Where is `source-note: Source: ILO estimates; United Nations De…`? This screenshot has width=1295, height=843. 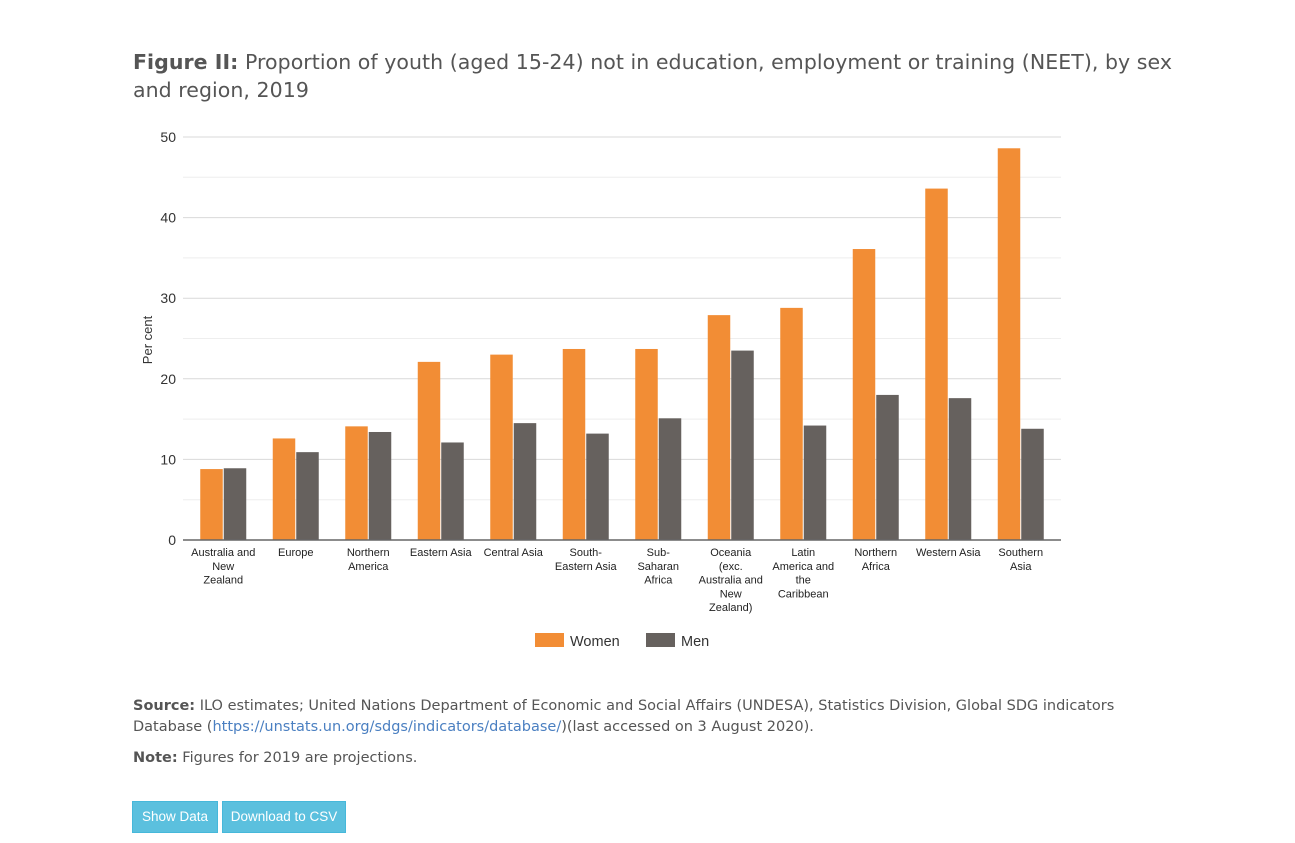 source-note: Source: ILO estimates; United Nations De… is located at coordinates (638, 717).